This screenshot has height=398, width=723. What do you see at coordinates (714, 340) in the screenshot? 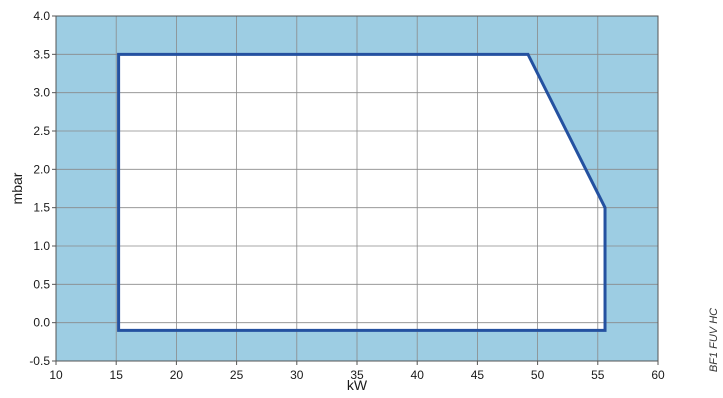
I see `model-label: BF1 FUV HC` at bounding box center [714, 340].